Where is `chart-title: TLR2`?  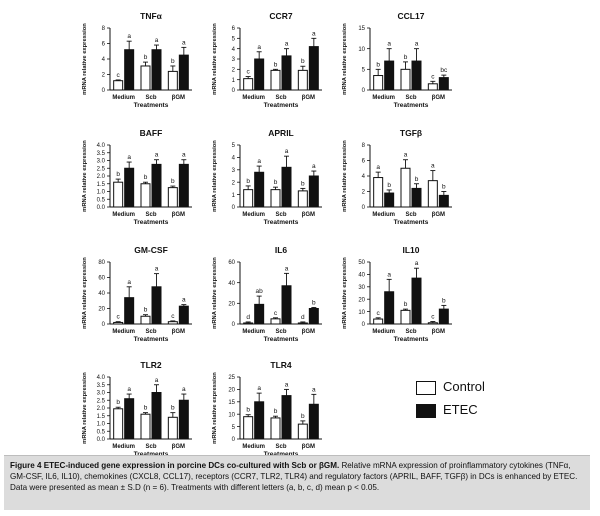
chart-title: TLR2 is located at coordinates (151, 365).